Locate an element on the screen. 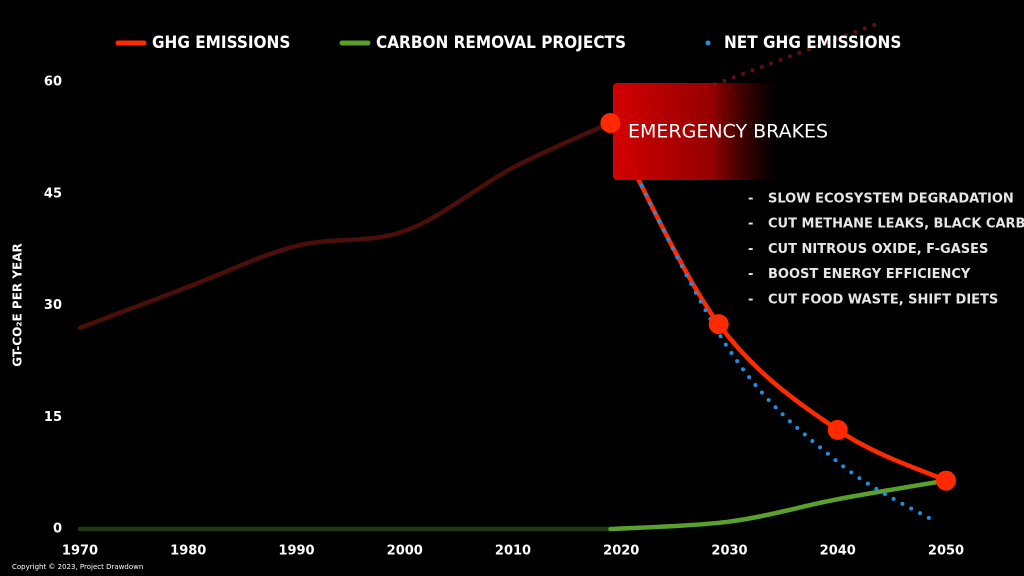 The width and height of the screenshot is (1024, 576). y-tick-label: 30 is located at coordinates (53, 305).